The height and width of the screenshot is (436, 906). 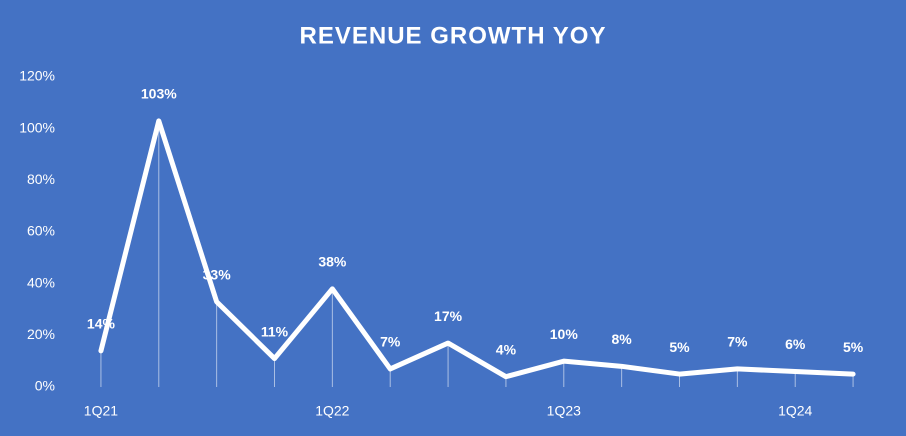 What do you see at coordinates (622, 339) in the screenshot?
I see `data-label: 8%` at bounding box center [622, 339].